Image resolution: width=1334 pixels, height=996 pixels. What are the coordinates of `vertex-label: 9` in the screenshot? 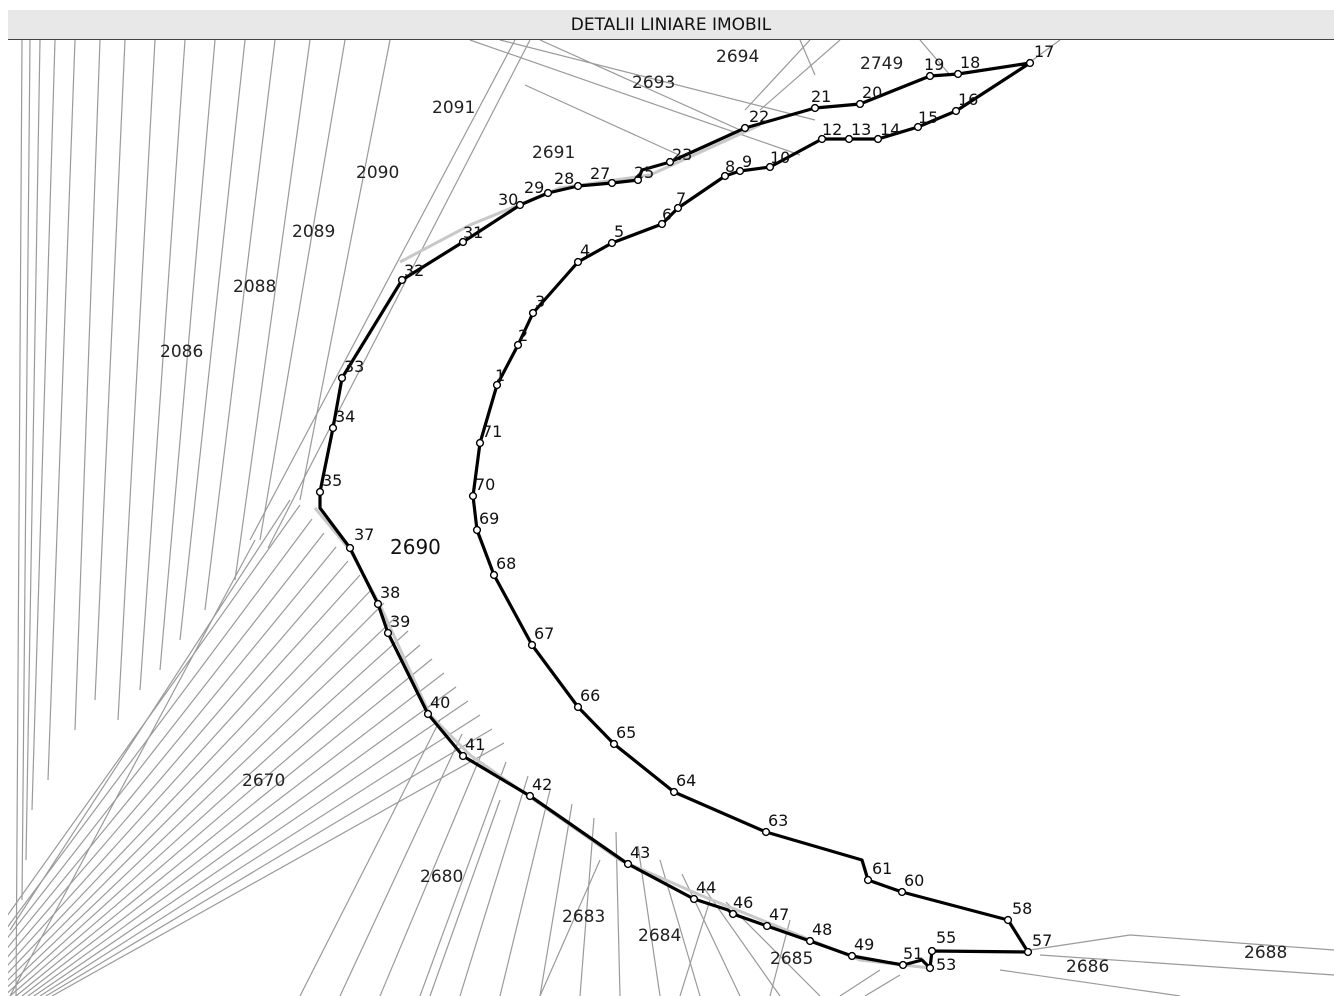 It's located at (747, 161).